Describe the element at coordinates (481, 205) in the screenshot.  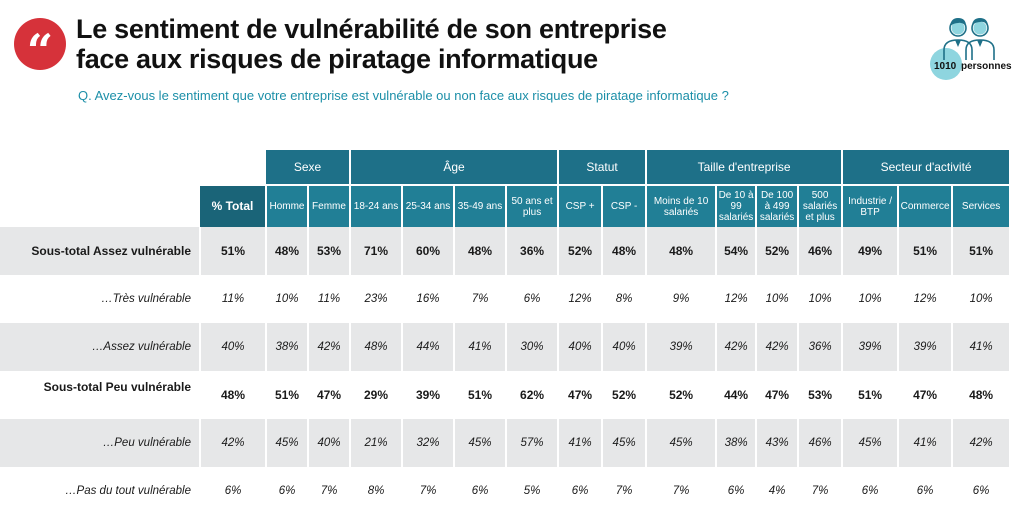
I see `column-header: 35-49 ans` at that location.